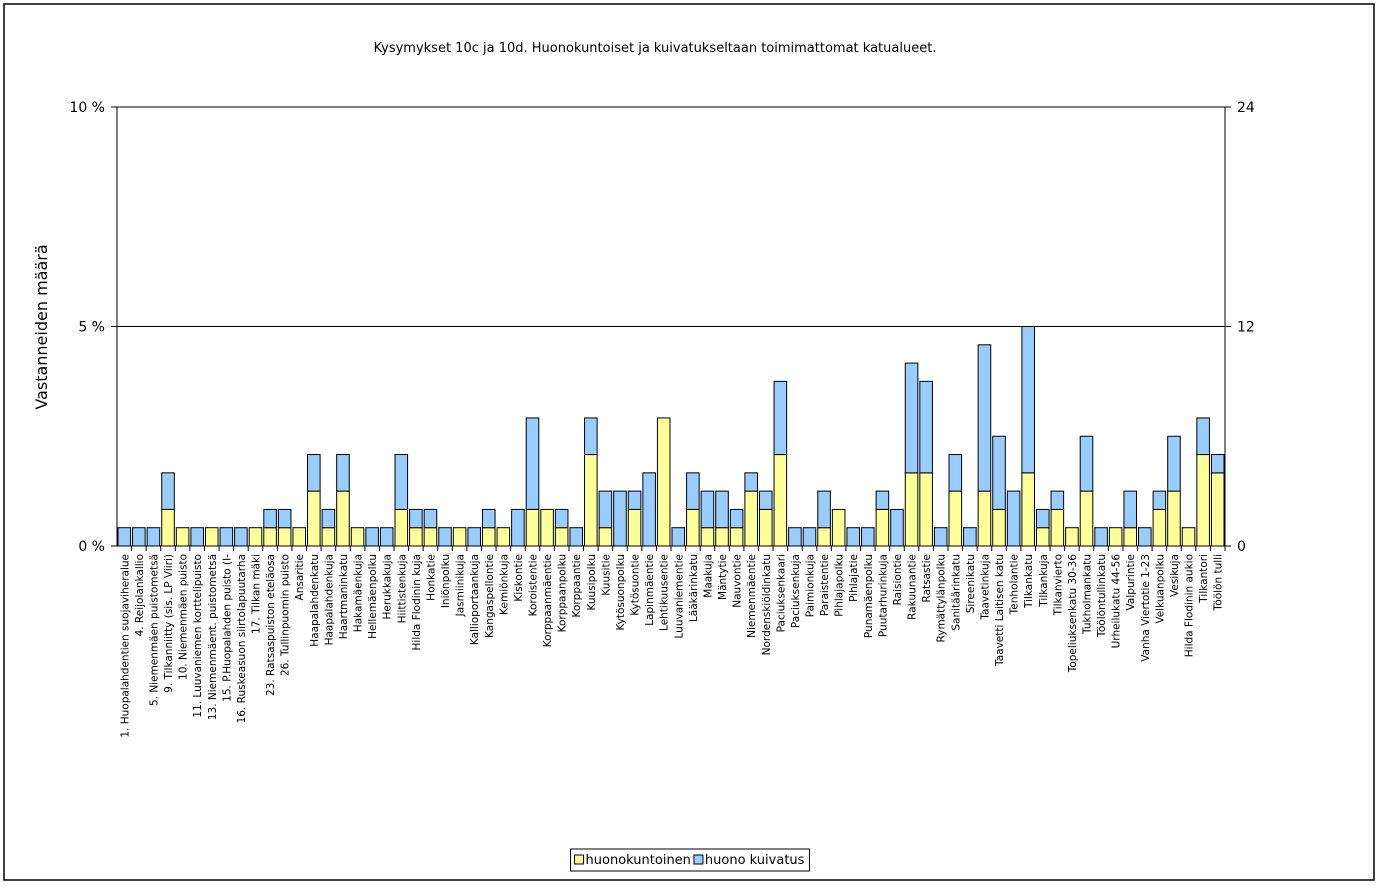  What do you see at coordinates (475, 599) in the screenshot?
I see `x-tick-label: Kallioportaankuja` at bounding box center [475, 599].